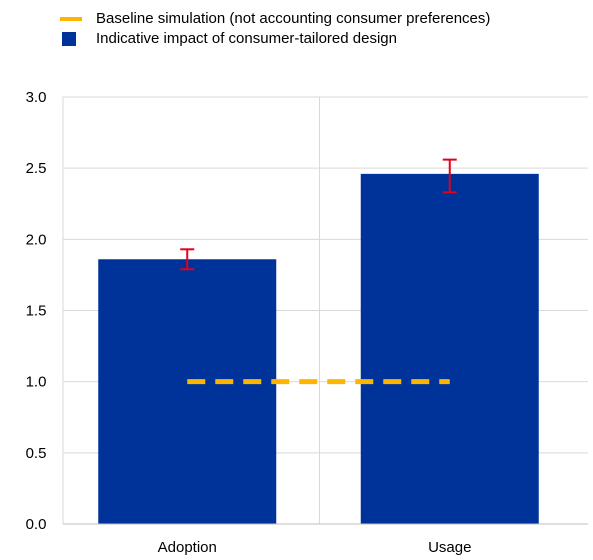 Image resolution: width=593 pixels, height=560 pixels. I want to click on y-tick-label-0: 3.0, so click(36, 97).